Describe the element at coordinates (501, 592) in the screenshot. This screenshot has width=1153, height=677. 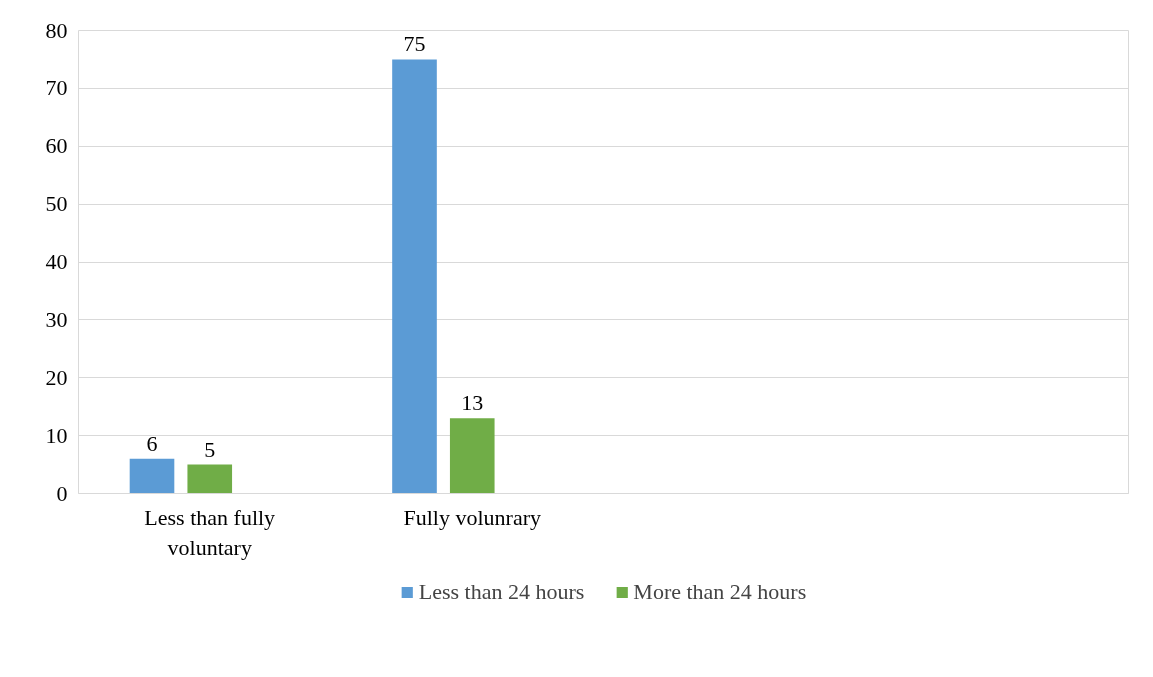
I see `legend-label: Less than 24 hours` at that location.